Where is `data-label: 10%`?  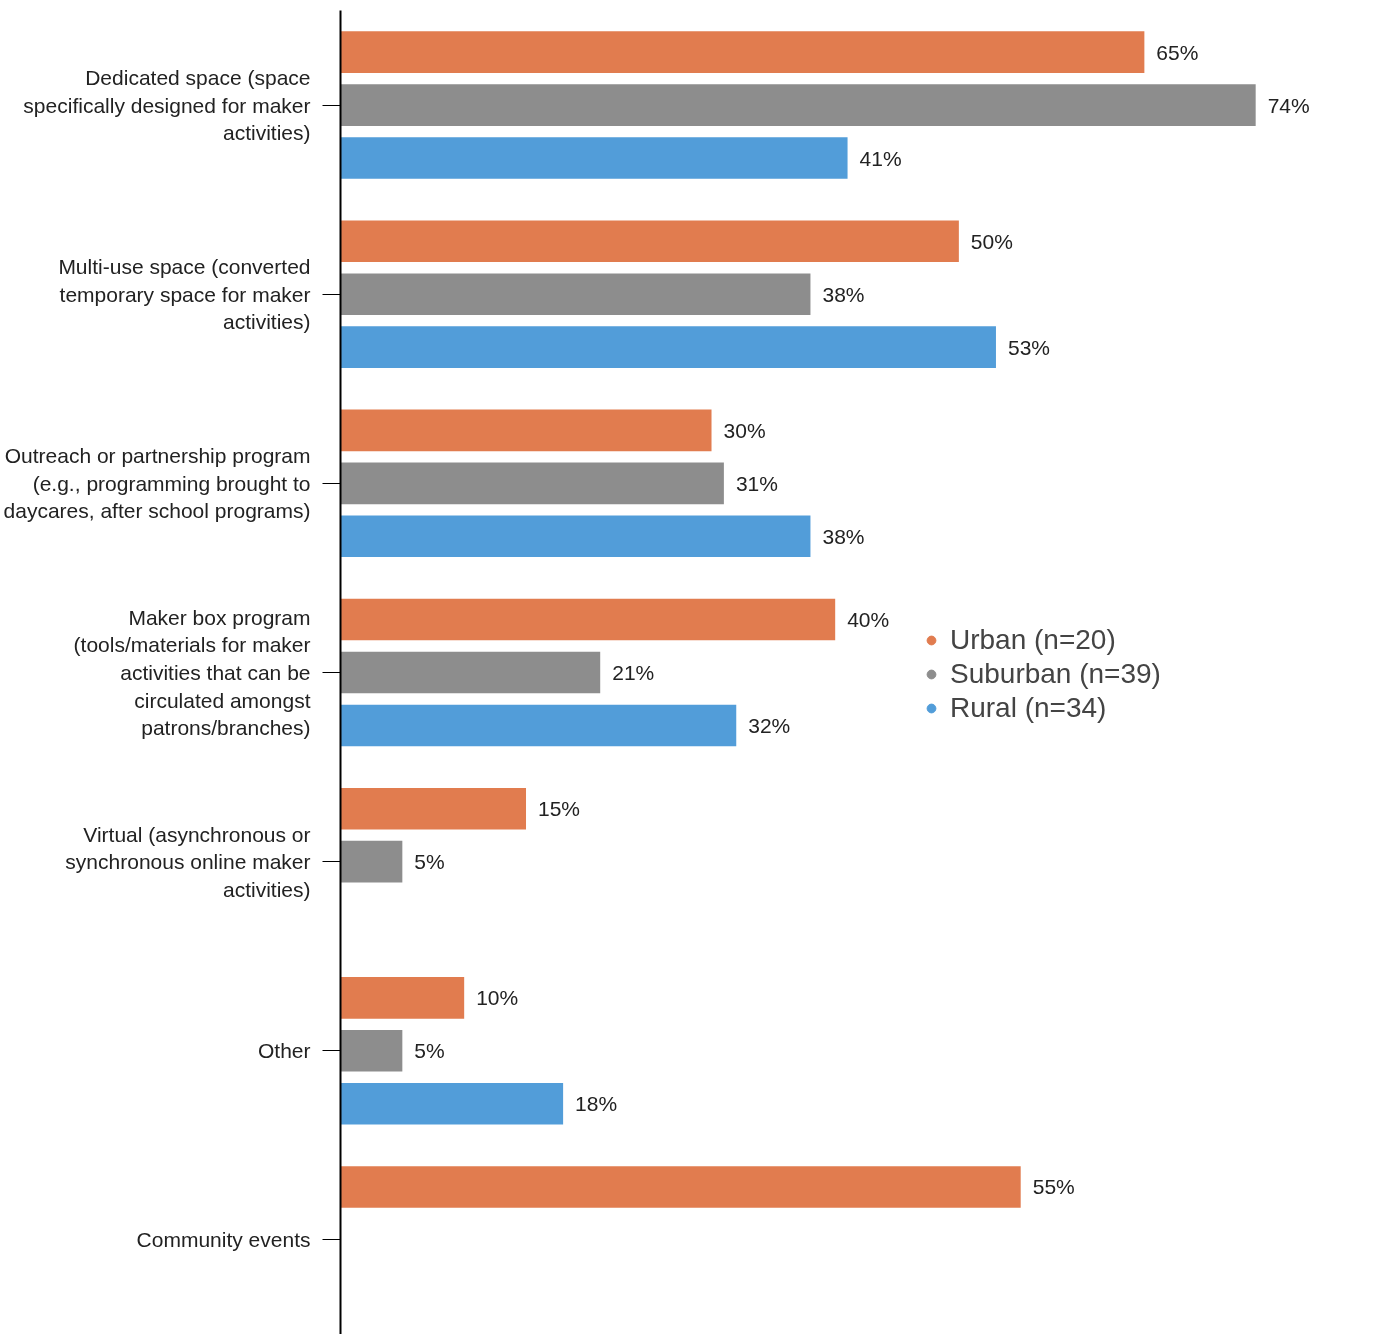
data-label: 10% is located at coordinates (497, 998).